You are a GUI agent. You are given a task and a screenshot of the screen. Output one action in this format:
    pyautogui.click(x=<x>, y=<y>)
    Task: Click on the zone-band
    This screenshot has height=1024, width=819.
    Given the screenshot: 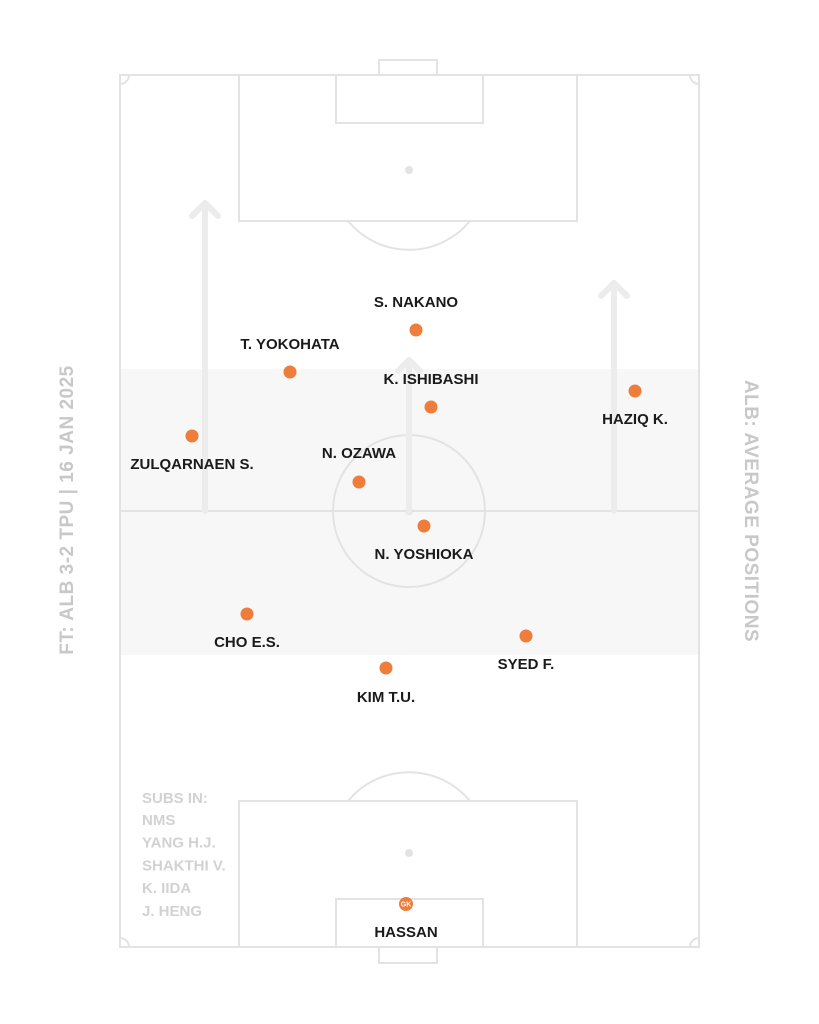 What is the action you would take?
    pyautogui.click(x=409, y=583)
    